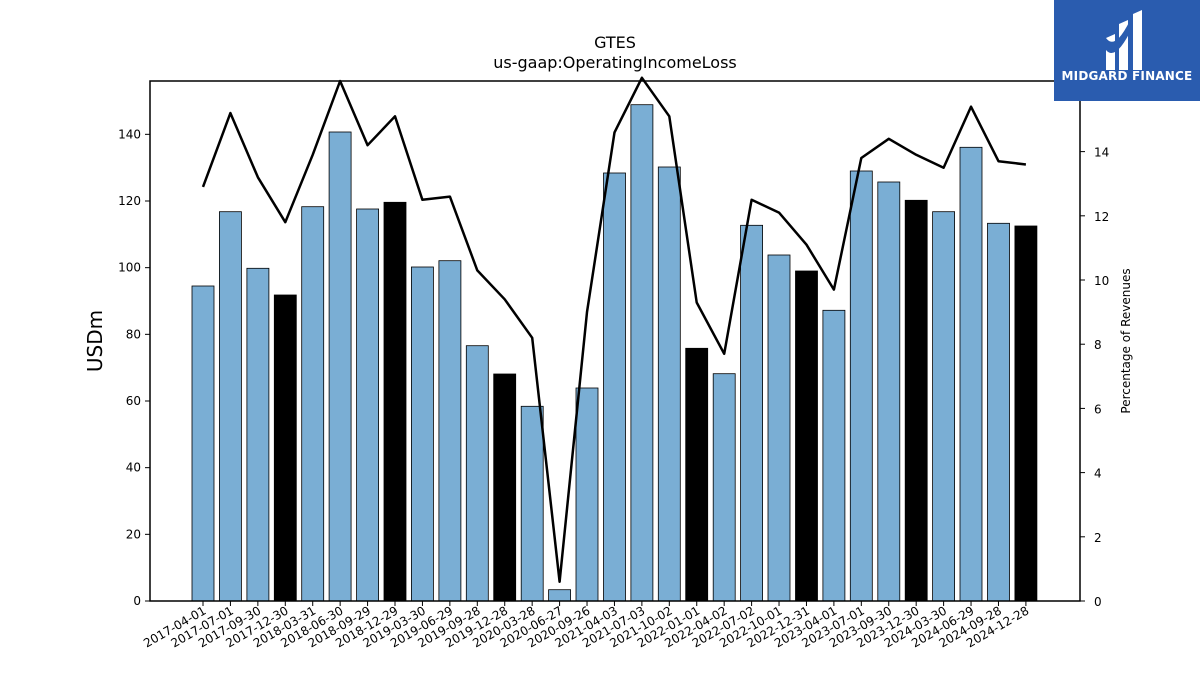 This screenshot has width=1200, height=675. Describe the element at coordinates (1126, 340) in the screenshot. I see `y2-axis-label: Percentage of Revenues` at that location.